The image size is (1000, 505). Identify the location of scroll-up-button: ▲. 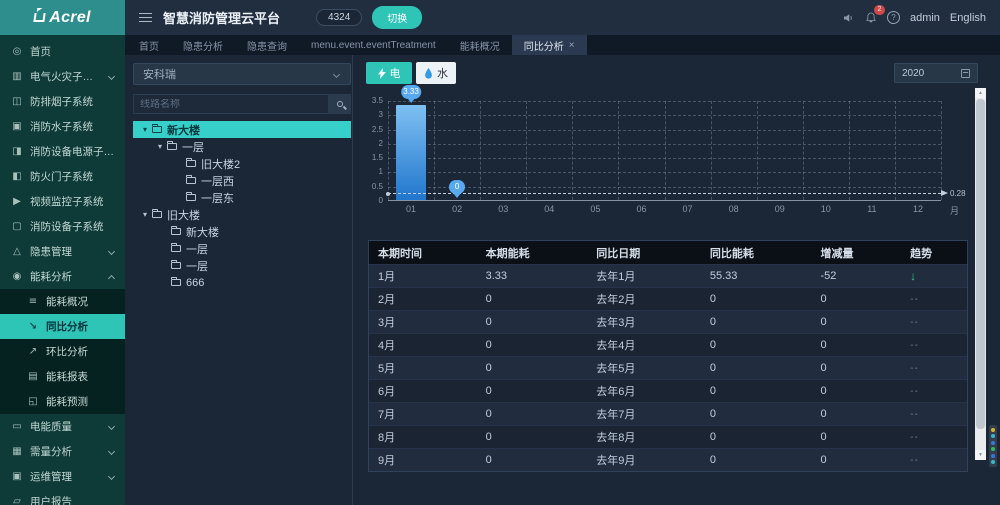
(980, 93).